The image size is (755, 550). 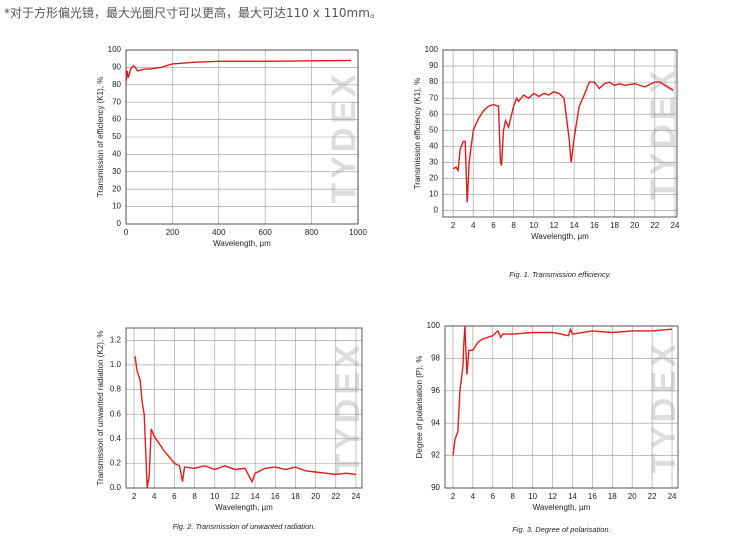 I want to click on y-axis-label: Transmission of efficiency (K1), %, so click(x=100, y=137).